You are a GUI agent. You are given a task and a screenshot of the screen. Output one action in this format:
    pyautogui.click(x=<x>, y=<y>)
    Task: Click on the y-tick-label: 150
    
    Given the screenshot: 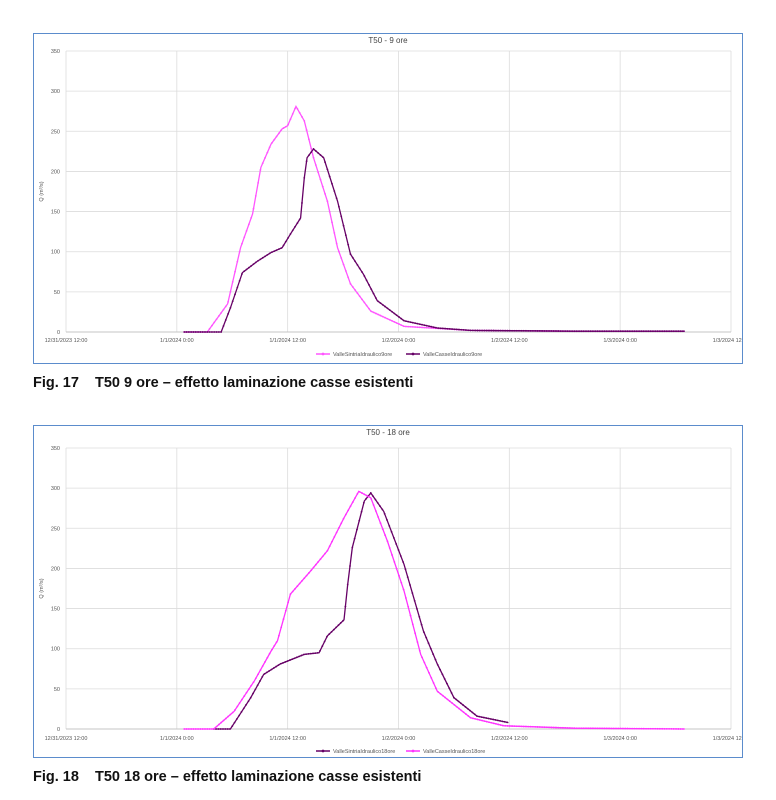 What is the action you would take?
    pyautogui.click(x=55, y=213)
    